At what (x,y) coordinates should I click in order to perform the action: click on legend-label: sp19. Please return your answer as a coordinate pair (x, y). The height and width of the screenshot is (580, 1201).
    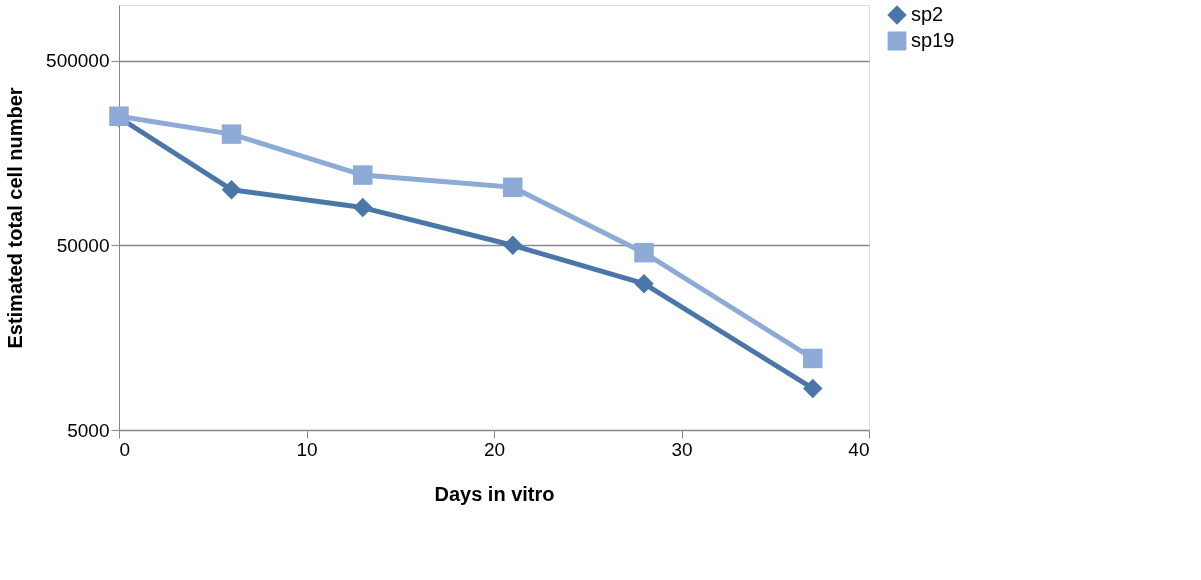
    Looking at the image, I should click on (933, 40).